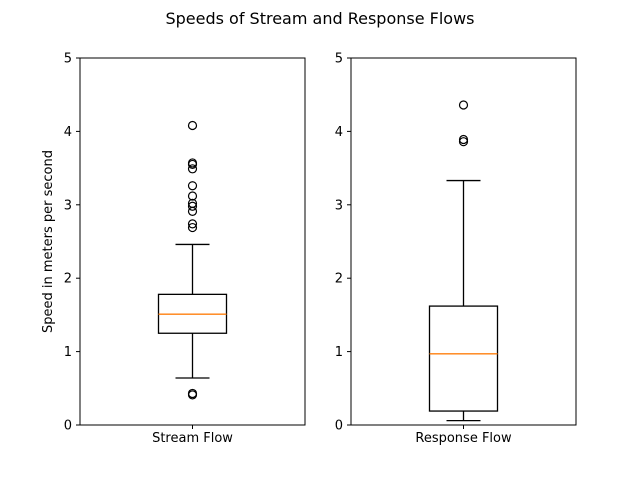 This screenshot has width=640, height=478. Describe the element at coordinates (463, 438) in the screenshot. I see `x-category-label: Response Flow` at that location.